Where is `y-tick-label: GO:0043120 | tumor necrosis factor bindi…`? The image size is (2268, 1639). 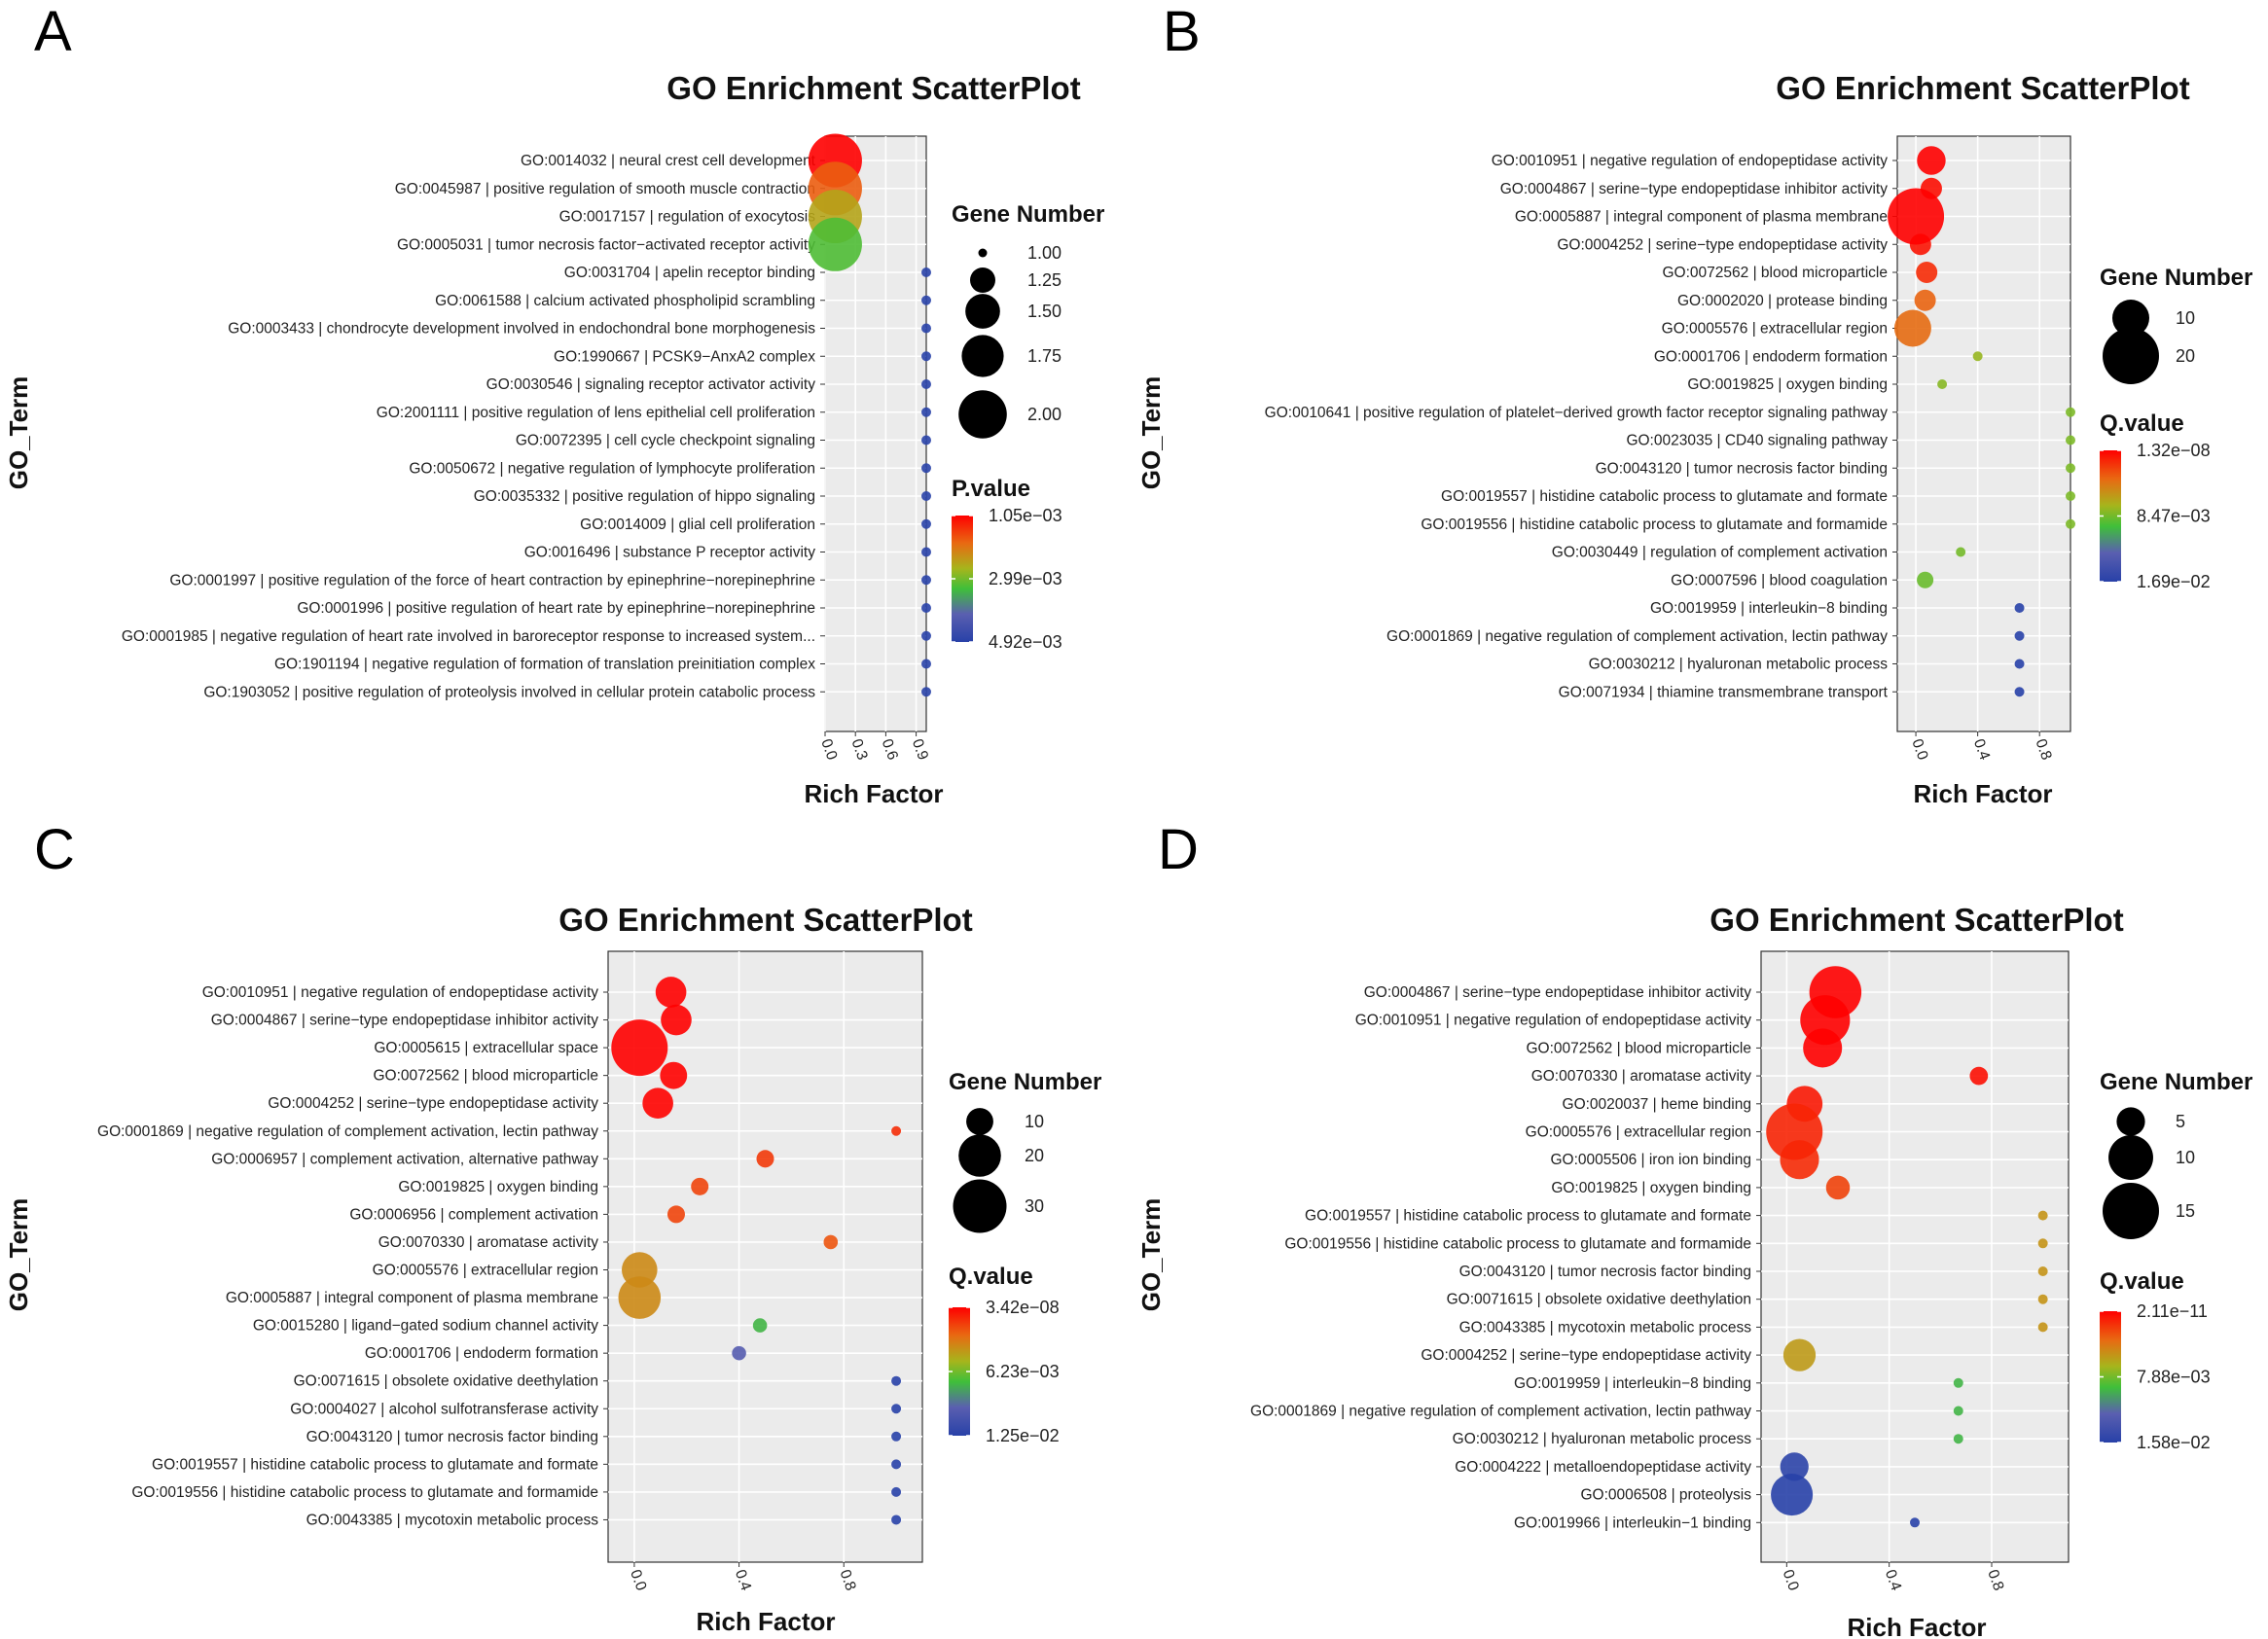
y-tick-label: GO:0043120 | tumor necrosis factor bindi… is located at coordinates (1742, 468).